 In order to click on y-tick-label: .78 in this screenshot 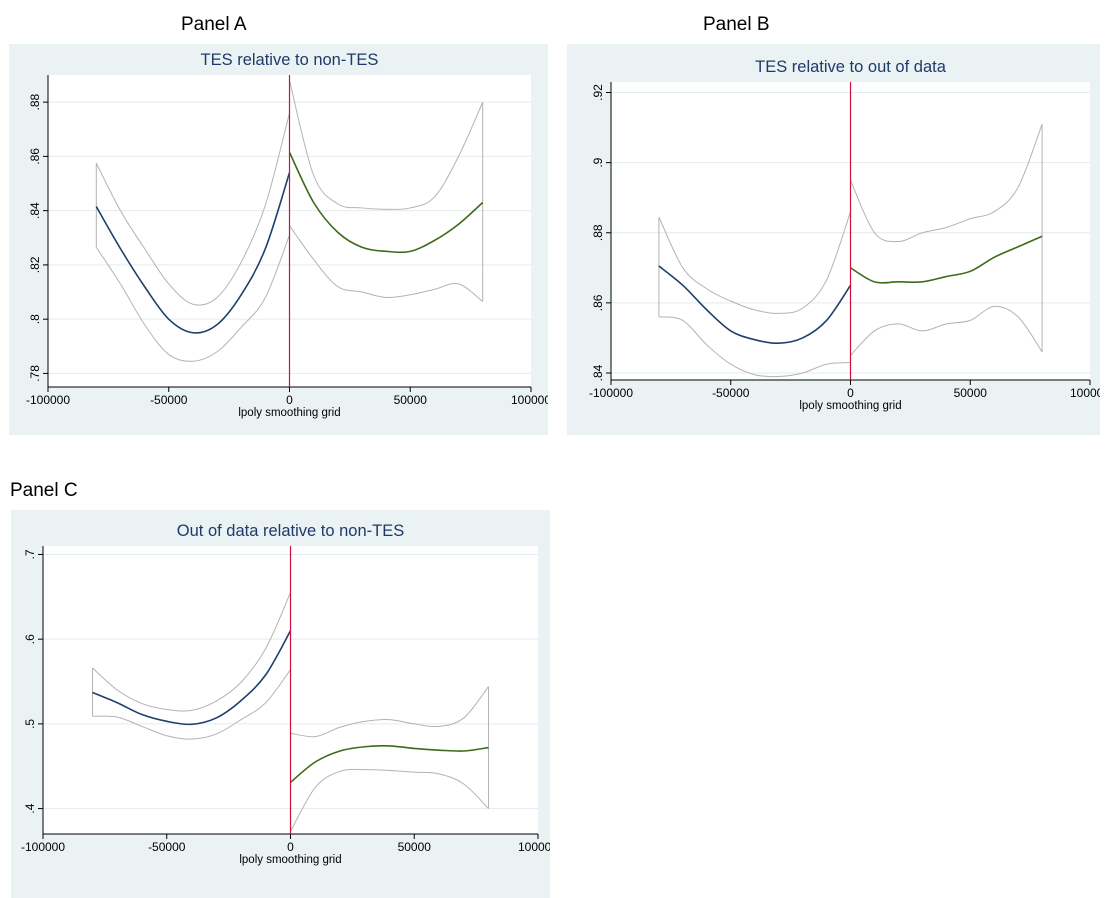, I will do `click(35, 373)`.